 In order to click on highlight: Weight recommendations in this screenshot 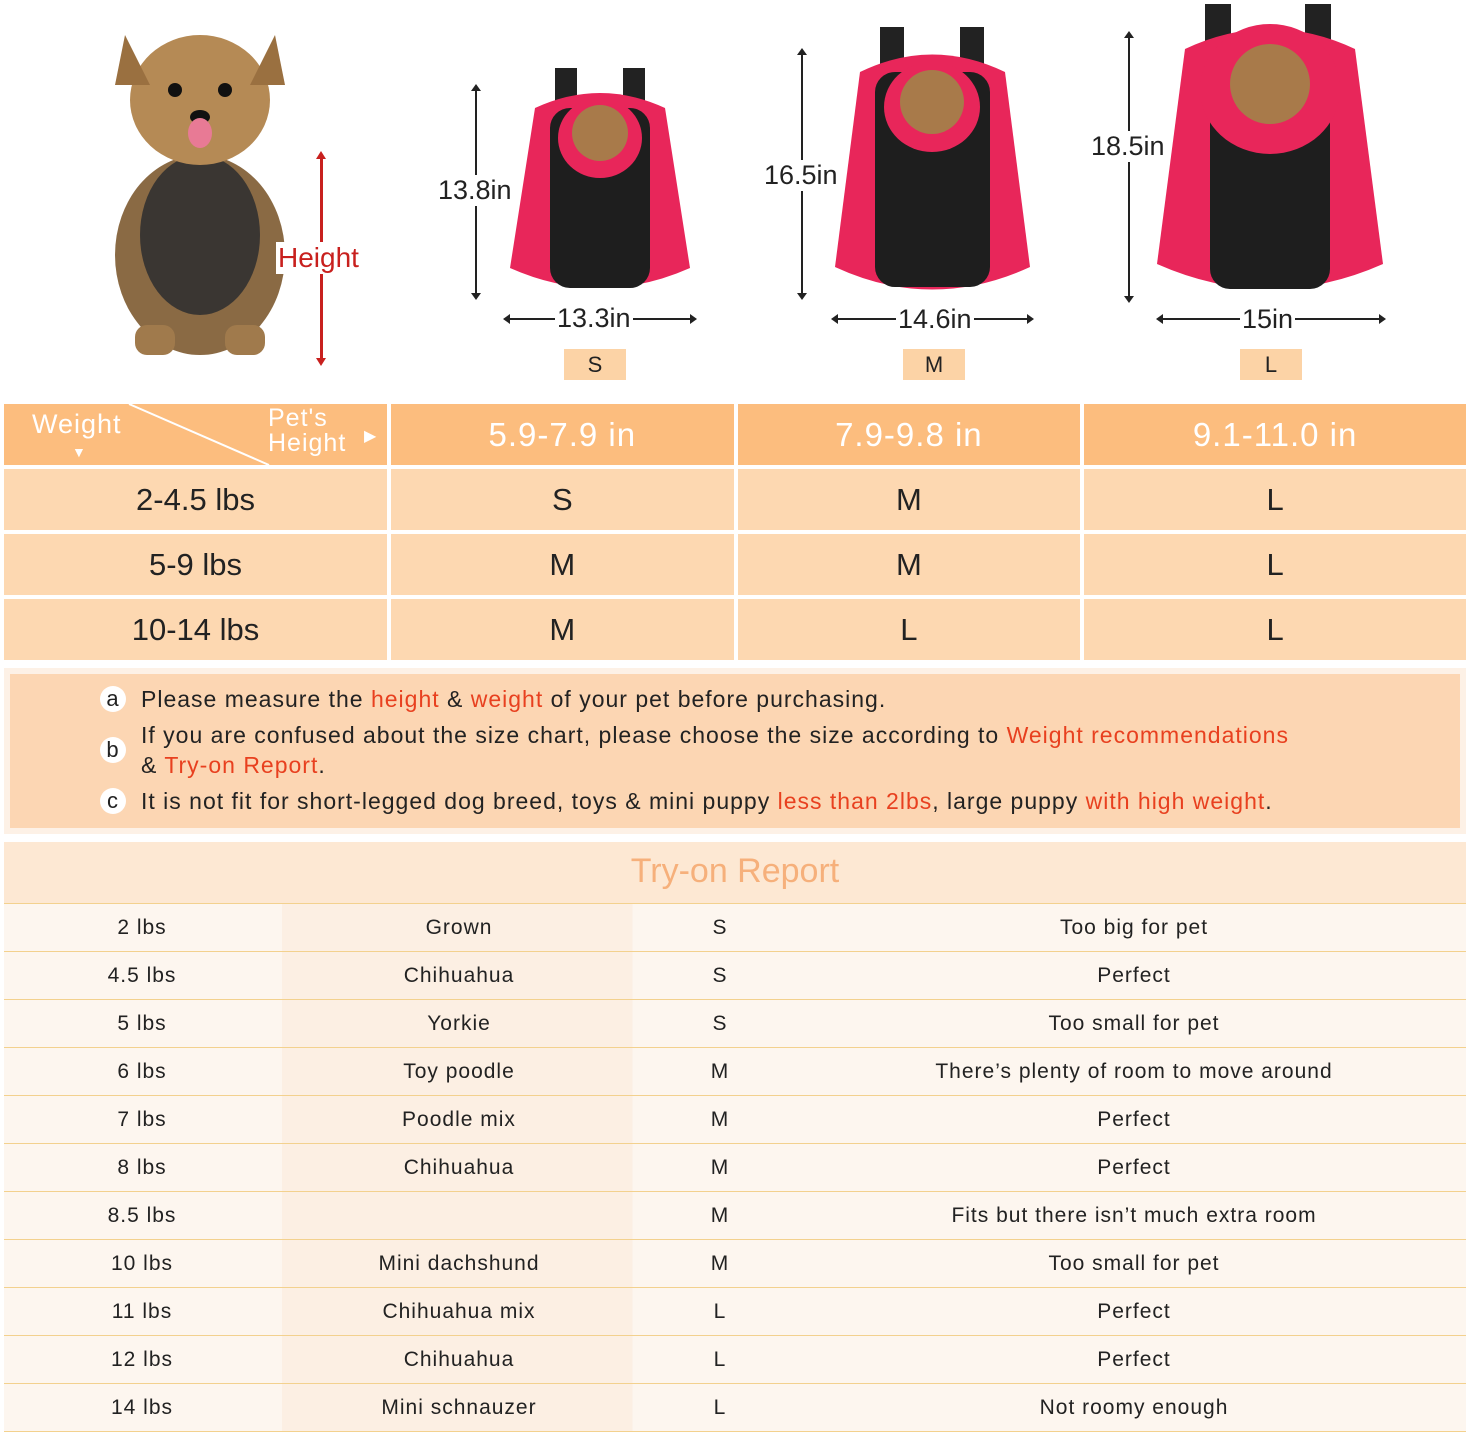, I will do `click(1147, 735)`.